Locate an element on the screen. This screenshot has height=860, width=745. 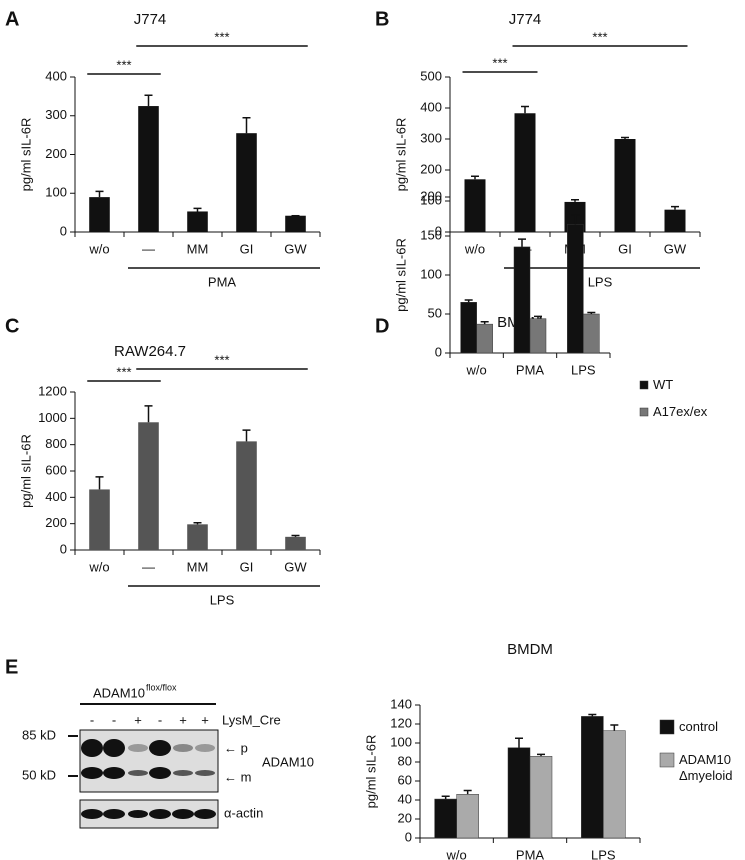
y-tick-label: 600 is located at coordinates (56, 469).